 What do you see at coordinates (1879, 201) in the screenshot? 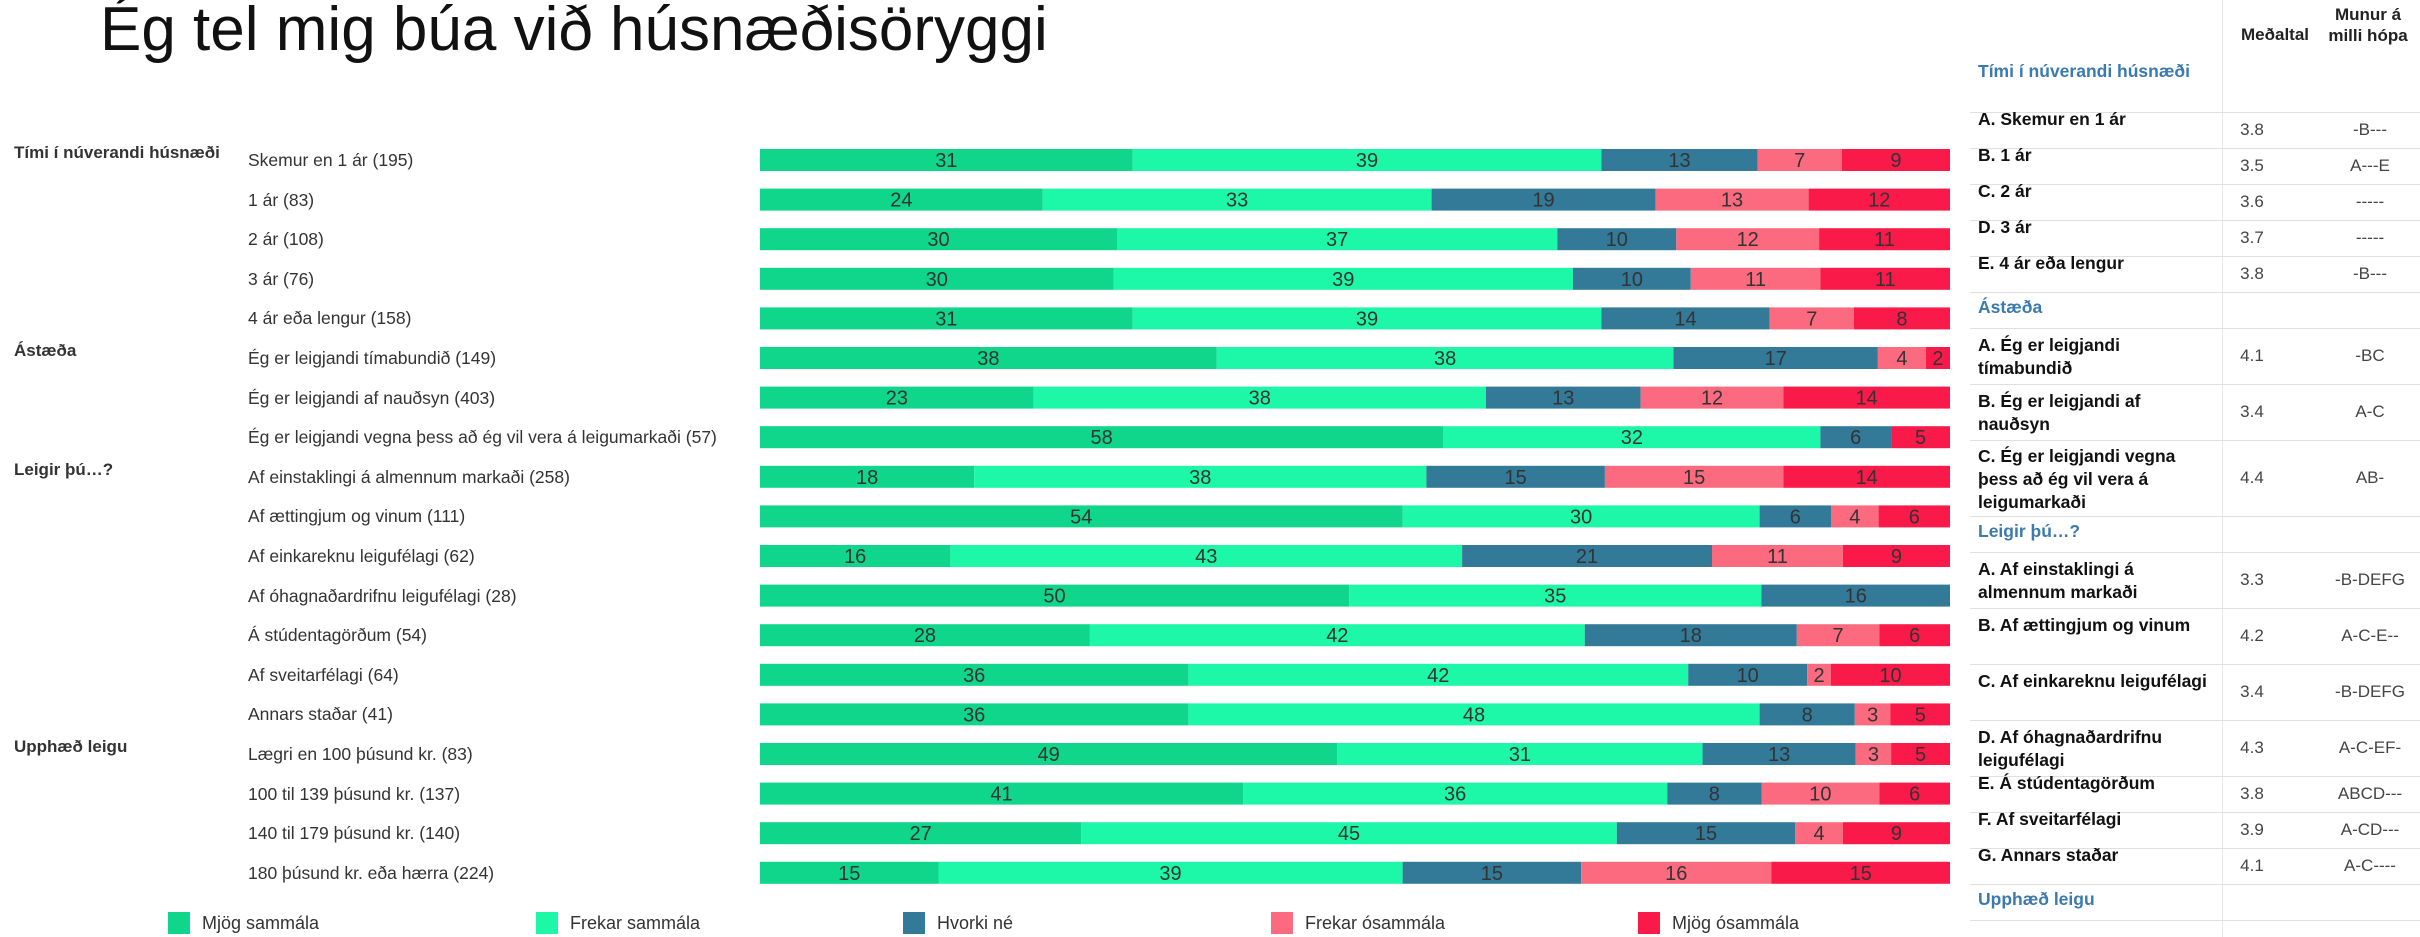
I see `bar-value-label: 12` at bounding box center [1879, 201].